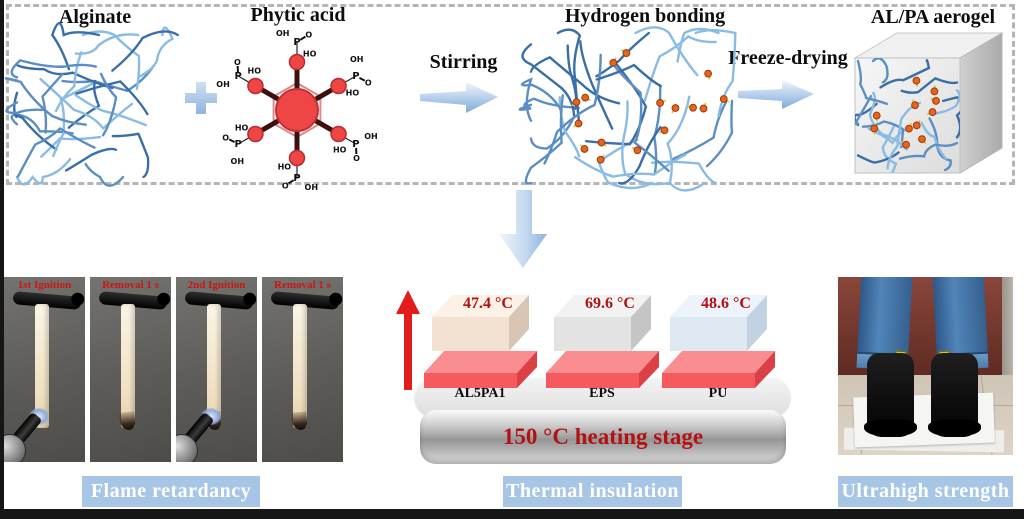 The width and height of the screenshot is (1024, 519). I want to click on sample-block-al5pa1: 47.4 °C AL5PA1, so click(489, 346).